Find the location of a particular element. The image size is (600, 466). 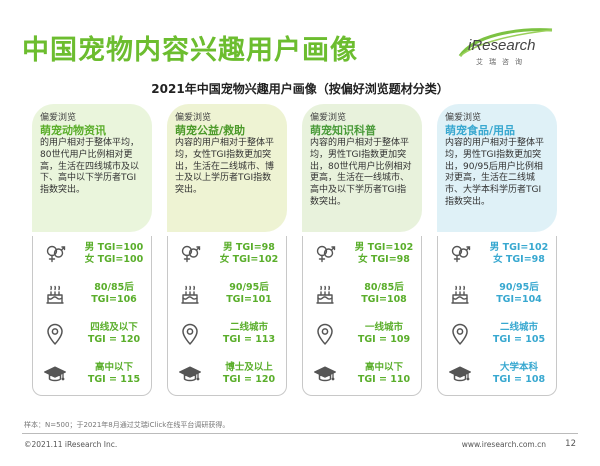

logo-swoosh-icon is located at coordinates (505, 42).